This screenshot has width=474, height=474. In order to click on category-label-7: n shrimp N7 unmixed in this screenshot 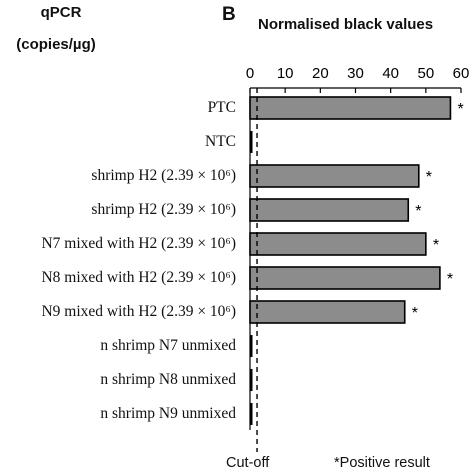, I will do `click(168, 345)`.